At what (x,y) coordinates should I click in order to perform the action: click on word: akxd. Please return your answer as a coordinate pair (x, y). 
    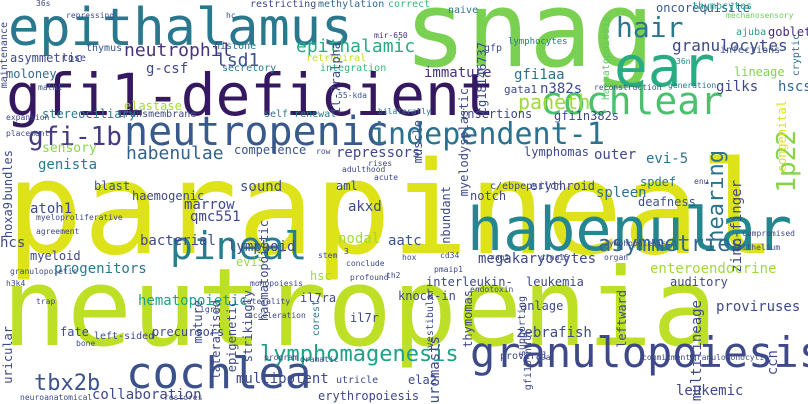
    Looking at the image, I should click on (365, 207).